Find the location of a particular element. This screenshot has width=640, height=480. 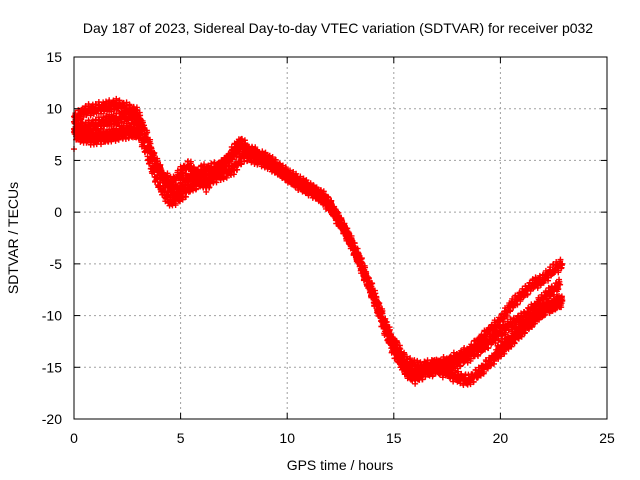

y-tick-label: -5 is located at coordinates (56, 264).